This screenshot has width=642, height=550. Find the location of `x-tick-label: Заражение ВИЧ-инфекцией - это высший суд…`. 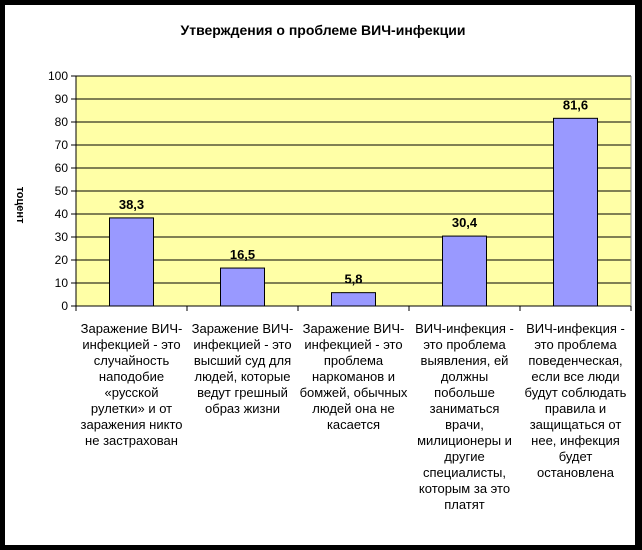

x-tick-label: Заражение ВИЧ-инфекцией - это высший суд… is located at coordinates (242, 368).